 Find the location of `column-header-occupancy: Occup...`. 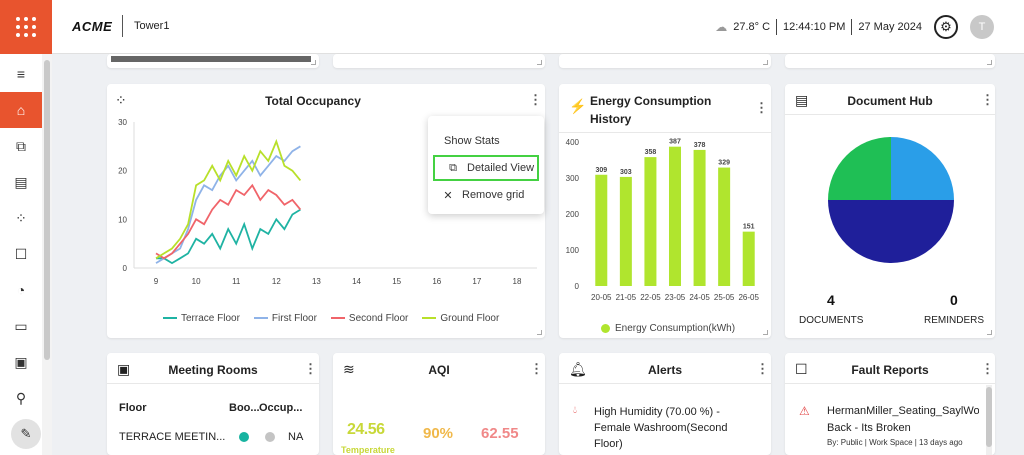

column-header-occupancy: Occup... is located at coordinates (281, 408).